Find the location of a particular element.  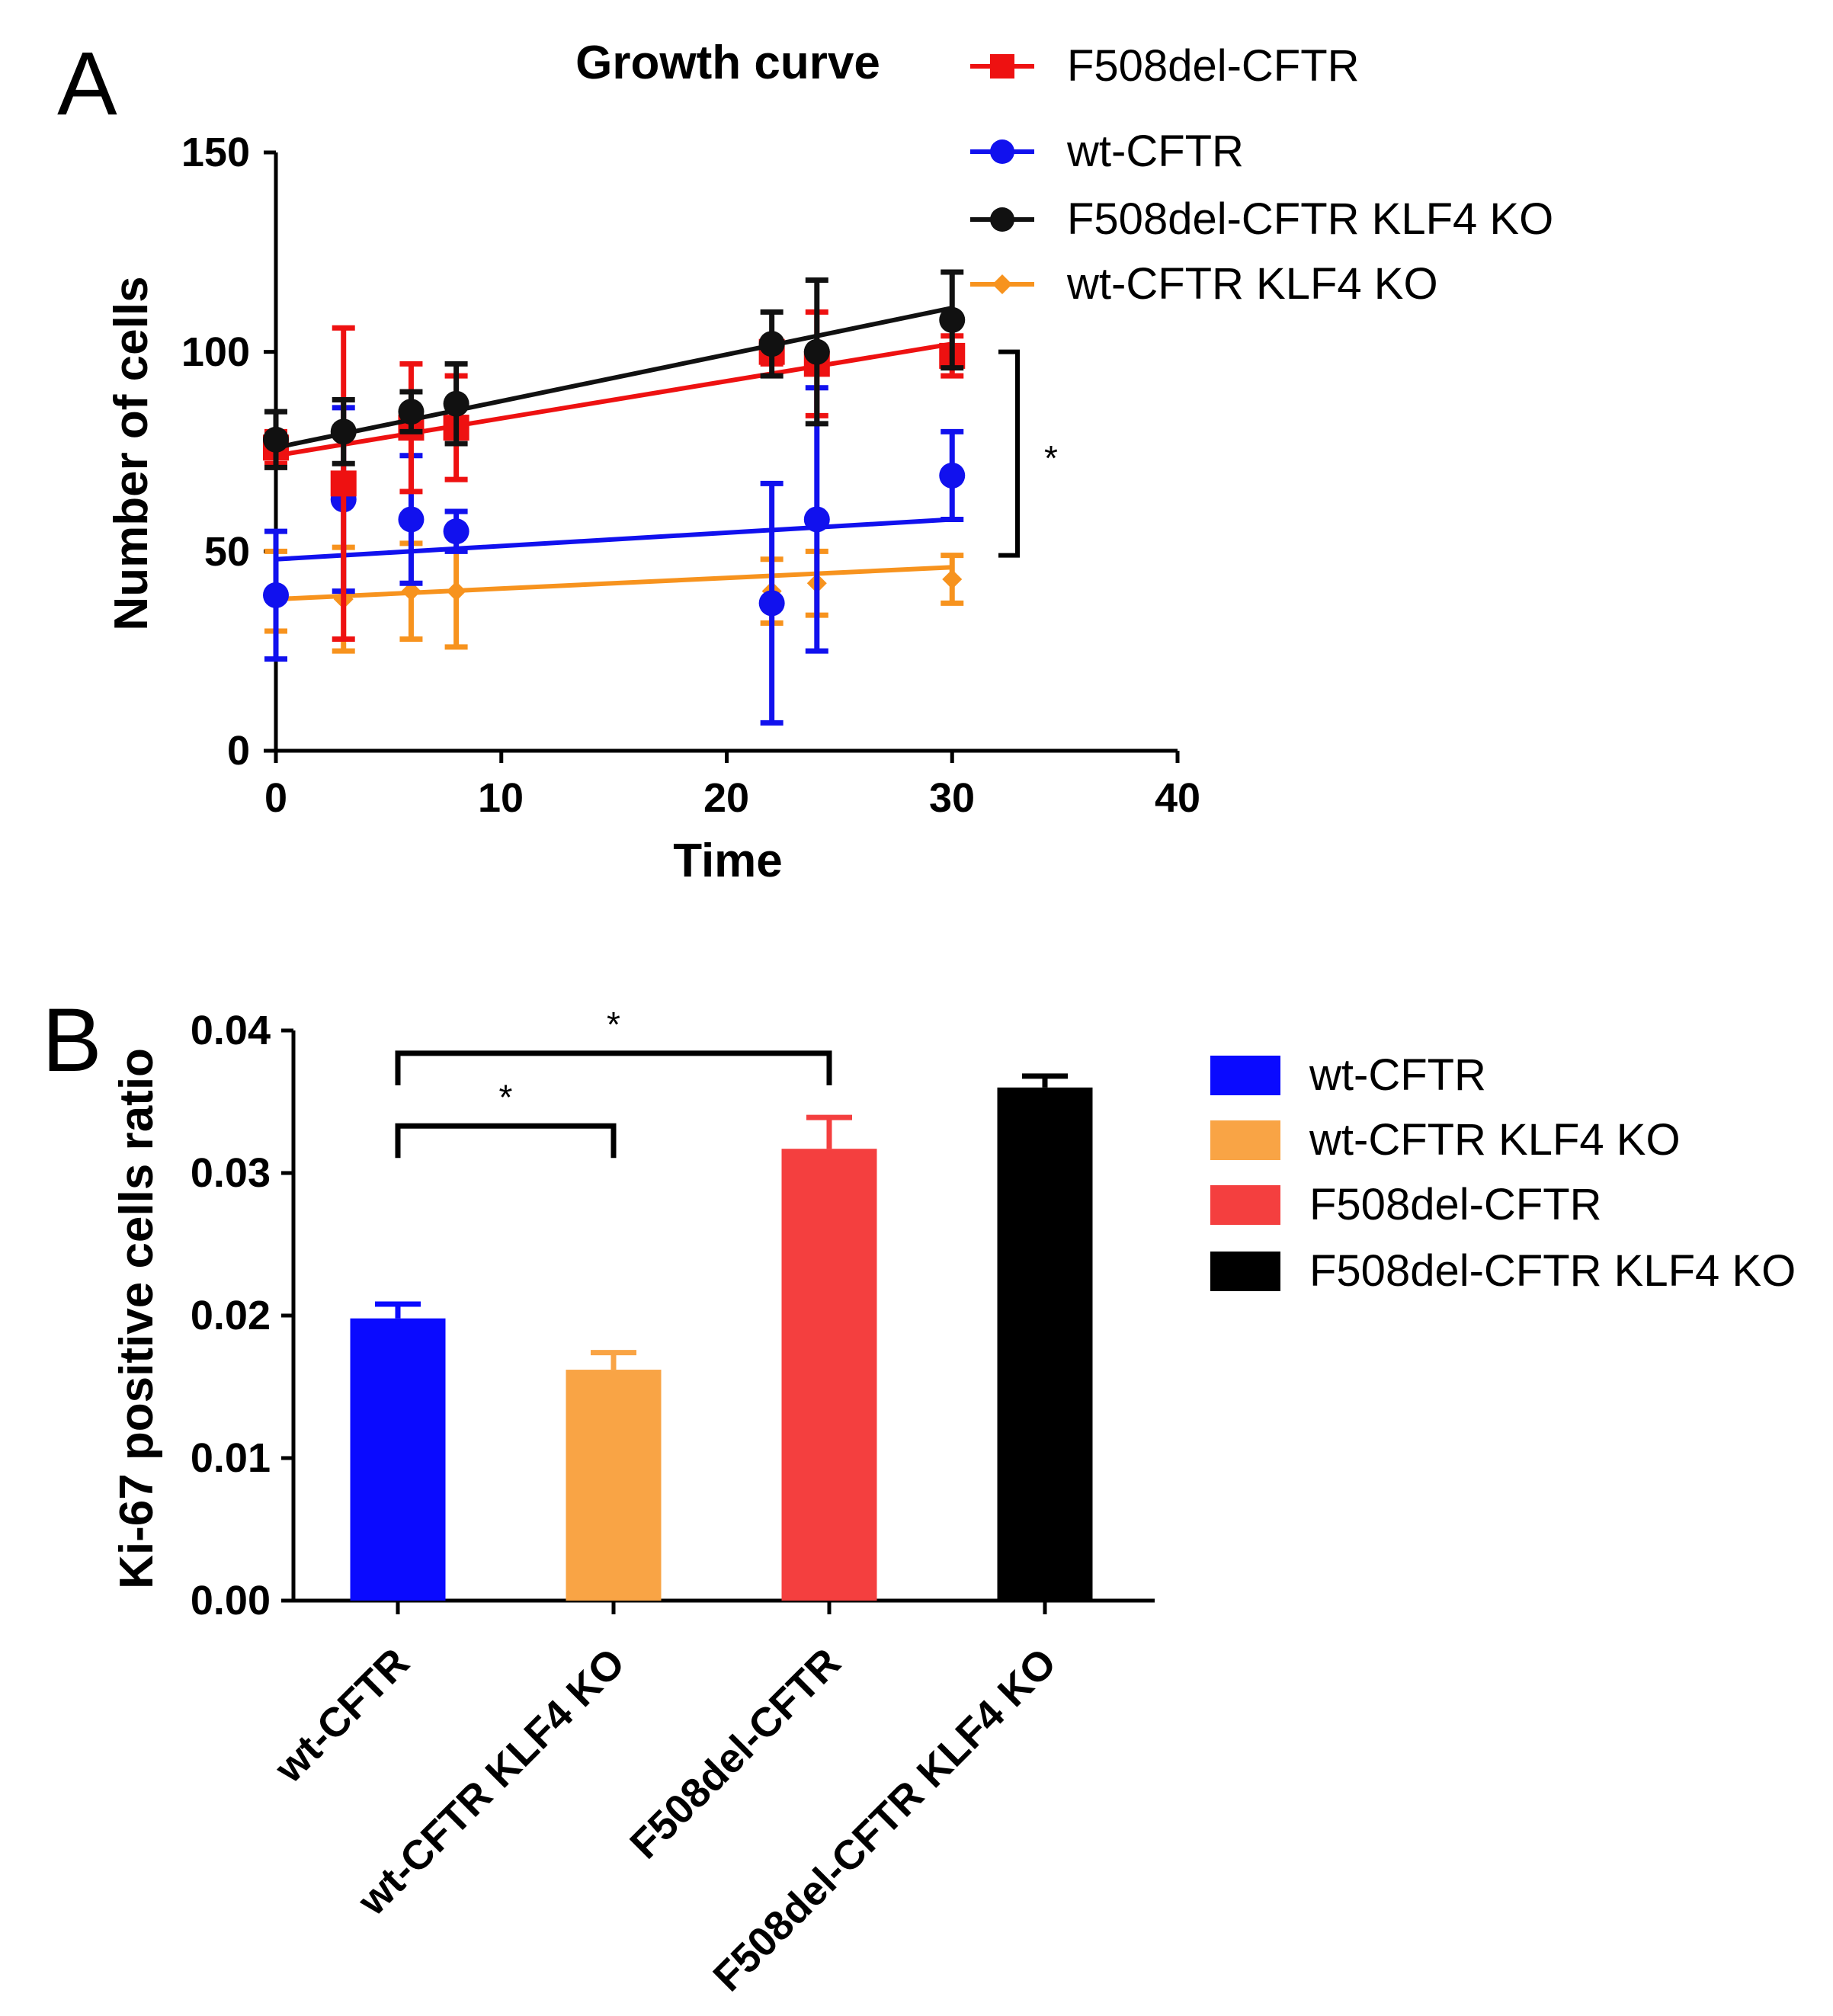

bar-f508del-cftr-klf4-ko is located at coordinates (1045, 1337).